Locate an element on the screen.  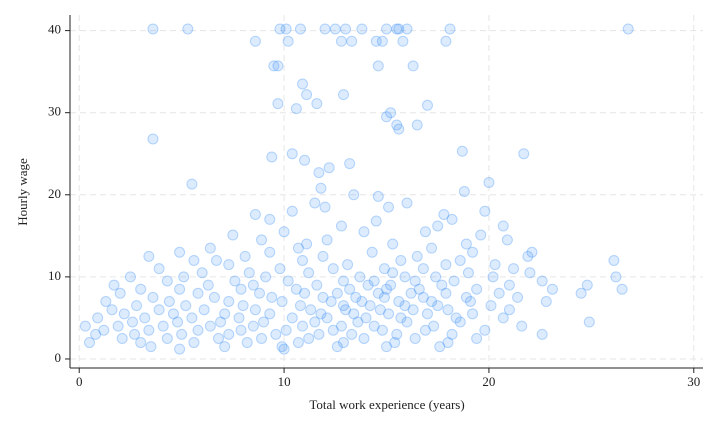
y-tick-label: 20 is located at coordinates (54, 193).